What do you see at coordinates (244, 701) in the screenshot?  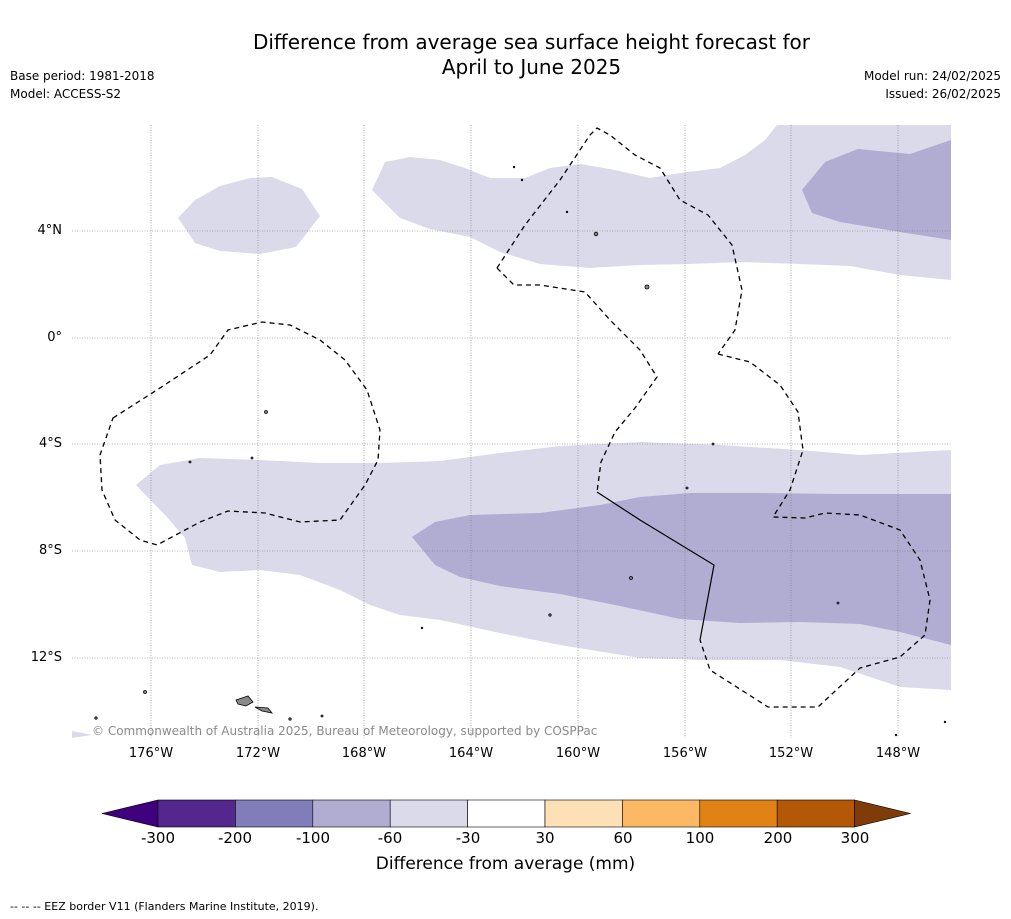 I see `island-samoa-savaii` at bounding box center [244, 701].